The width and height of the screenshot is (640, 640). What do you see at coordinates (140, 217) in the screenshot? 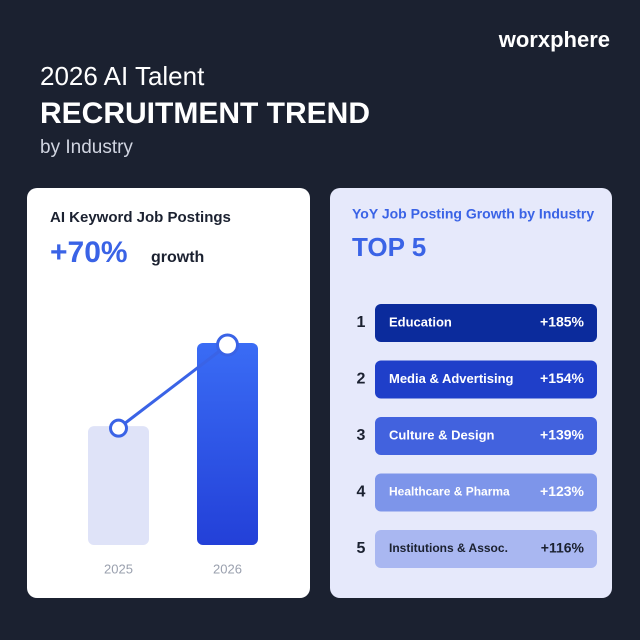
I see `chart-title: AI Keyword Job Postings` at bounding box center [140, 217].